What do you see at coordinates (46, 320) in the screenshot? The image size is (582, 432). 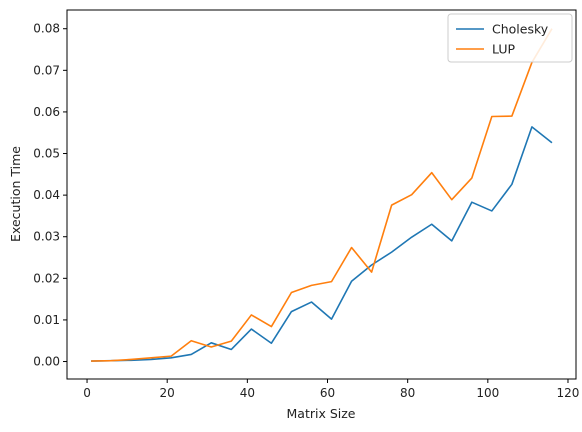 I see `y-tick-label: 0.01` at bounding box center [46, 320].